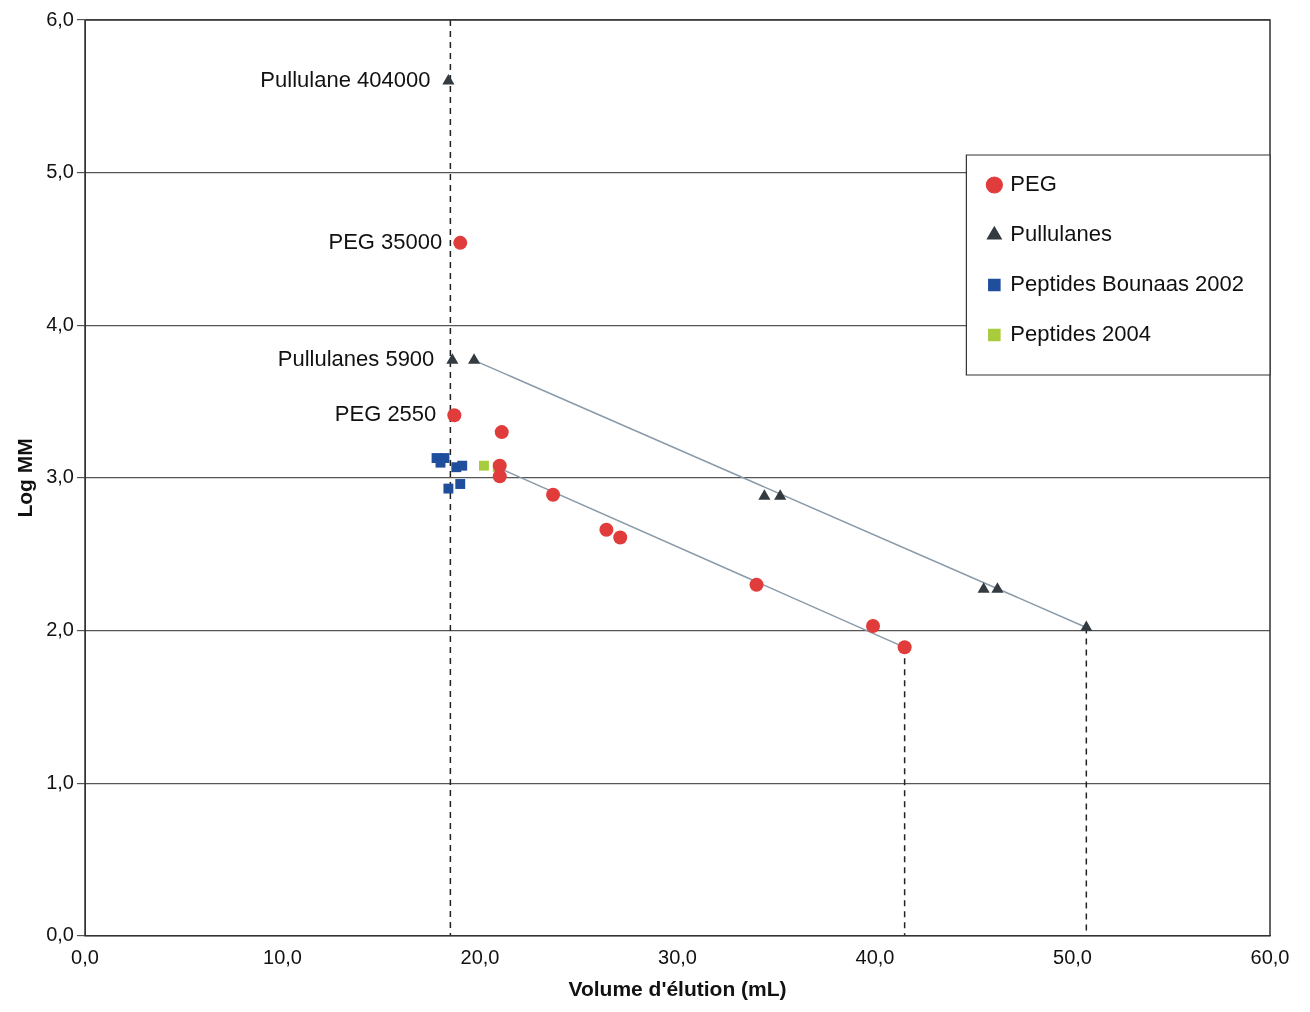 The height and width of the screenshot is (1012, 1310). What do you see at coordinates (1270, 957) in the screenshot?
I see `x-tick-label: 60,0` at bounding box center [1270, 957].